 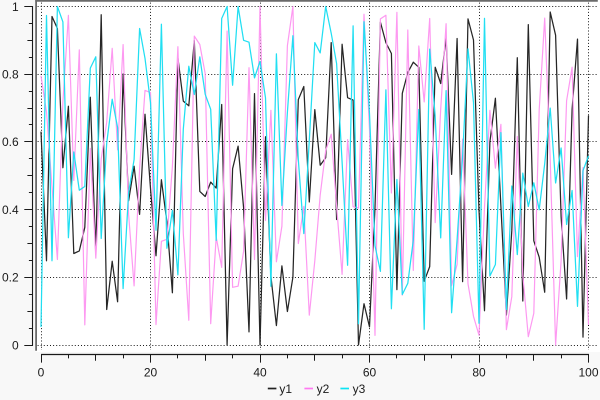 I want to click on svg-text: 0.2, so click(x=10, y=278).